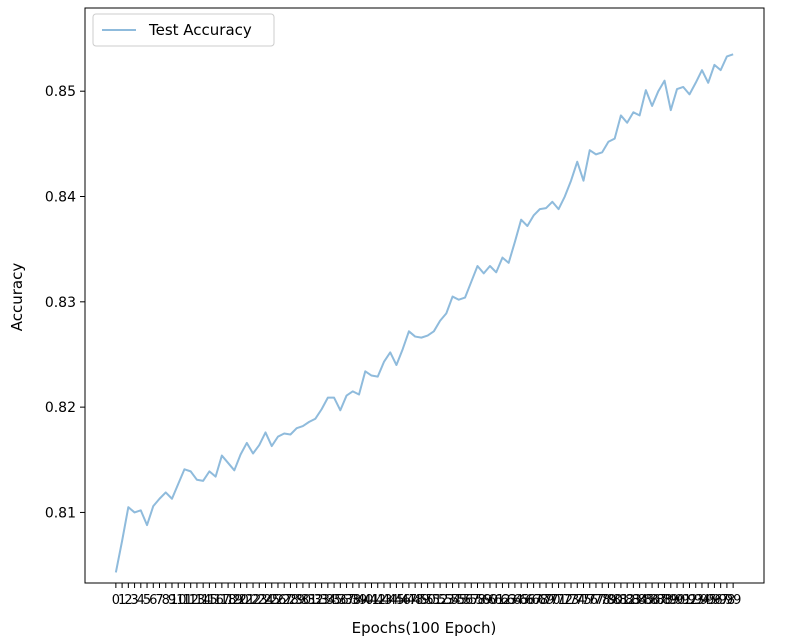 This screenshot has width=791, height=637. I want to click on x-tick-label: 95, so click(708, 600).